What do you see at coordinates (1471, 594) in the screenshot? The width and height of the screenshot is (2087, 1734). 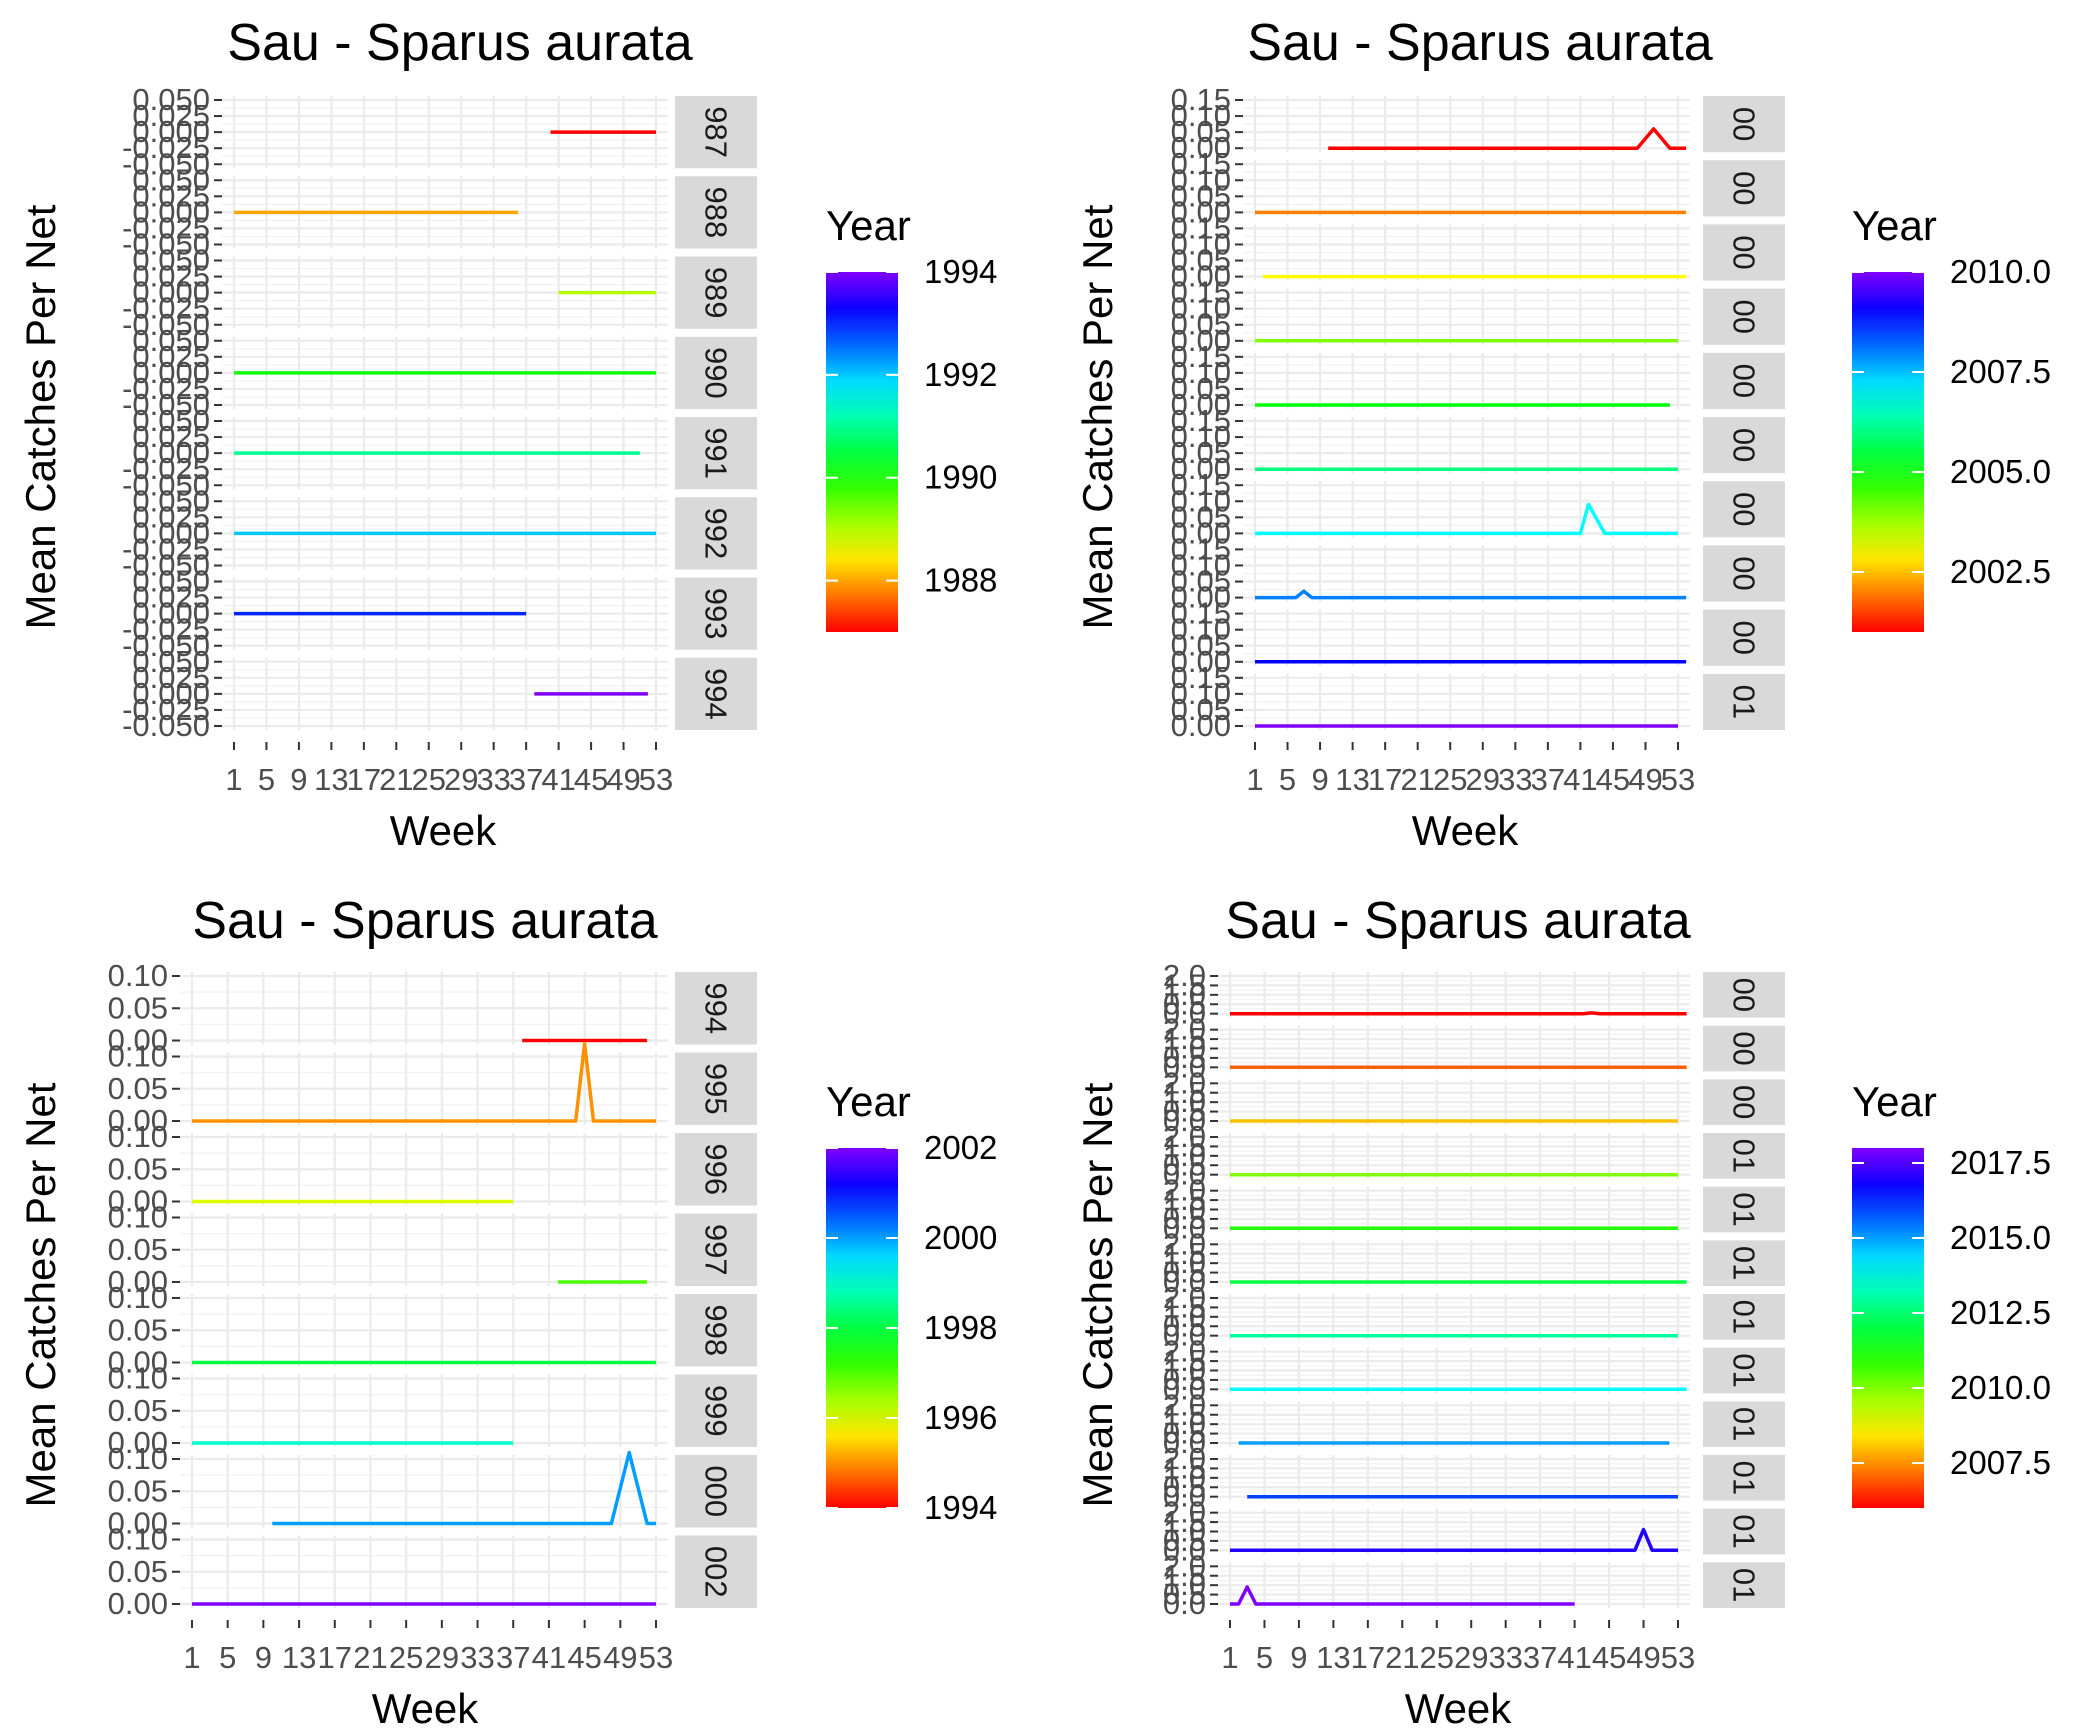 I see `series-line-2008` at bounding box center [1471, 594].